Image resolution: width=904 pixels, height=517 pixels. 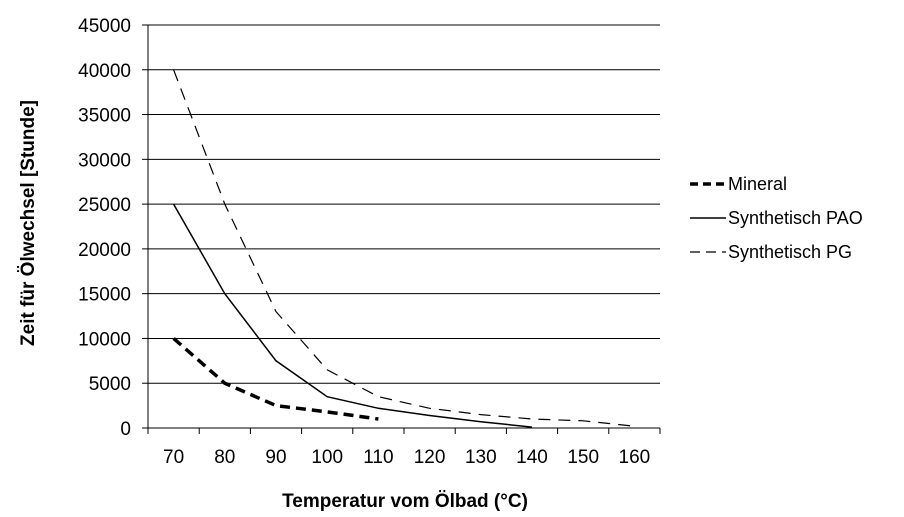 I want to click on x-tick-label: 130, so click(x=481, y=457).